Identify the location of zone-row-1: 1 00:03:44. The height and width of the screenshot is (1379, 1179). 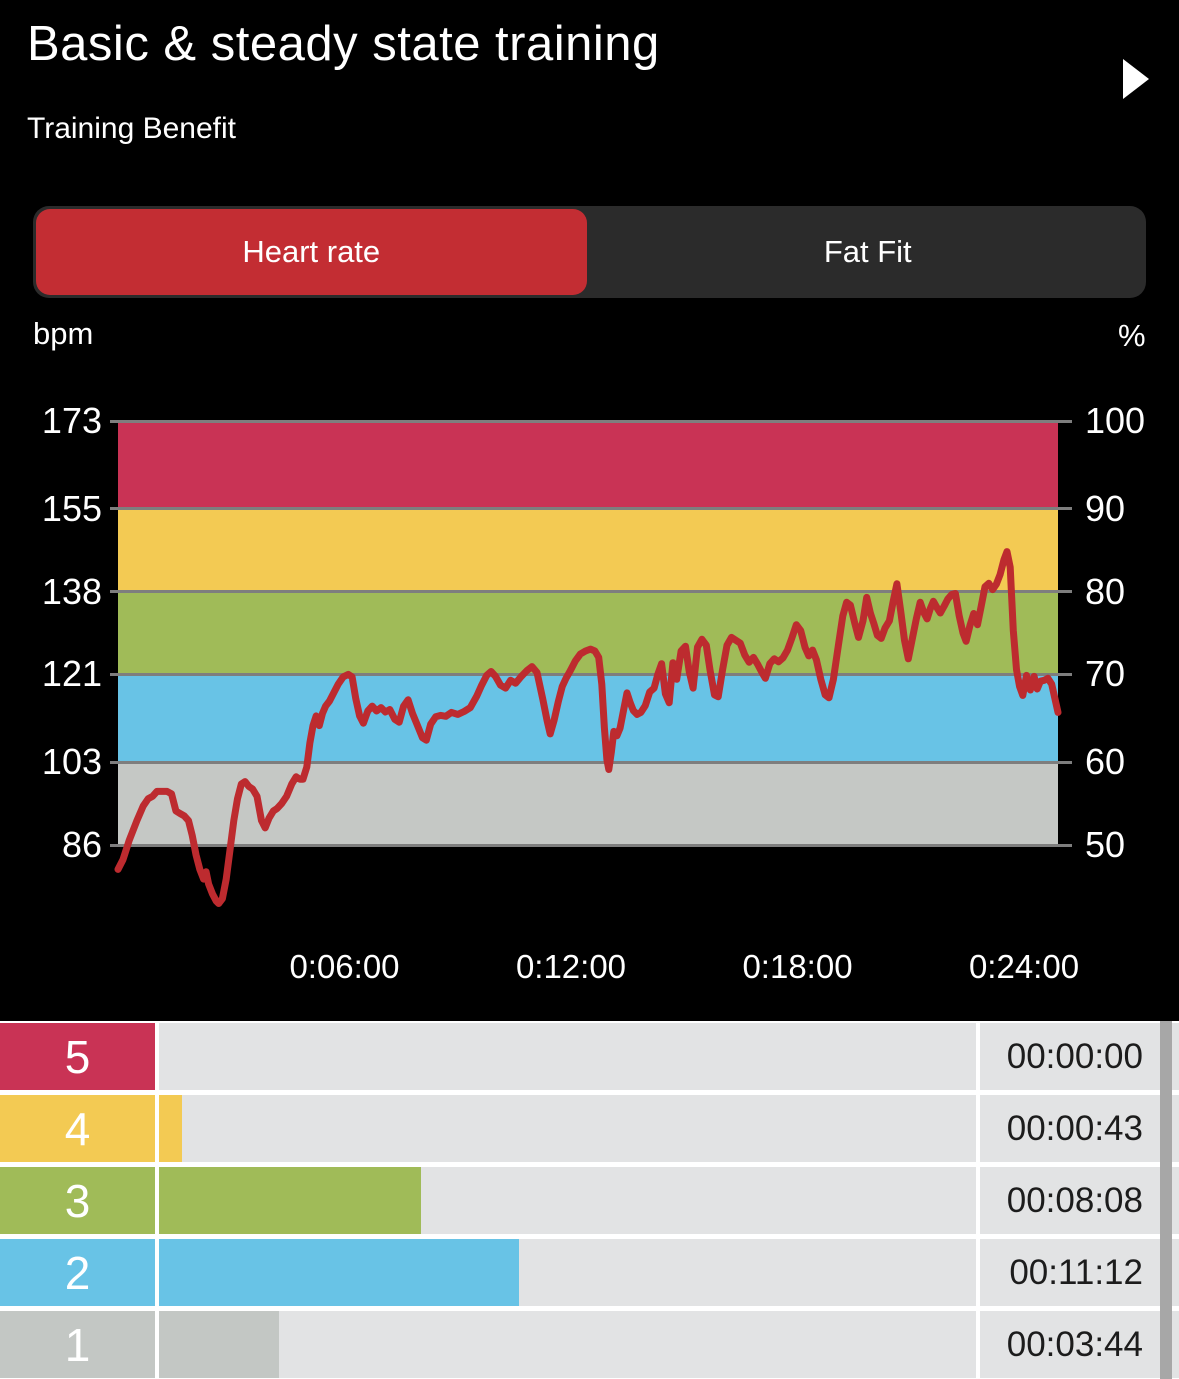
(589, 1344).